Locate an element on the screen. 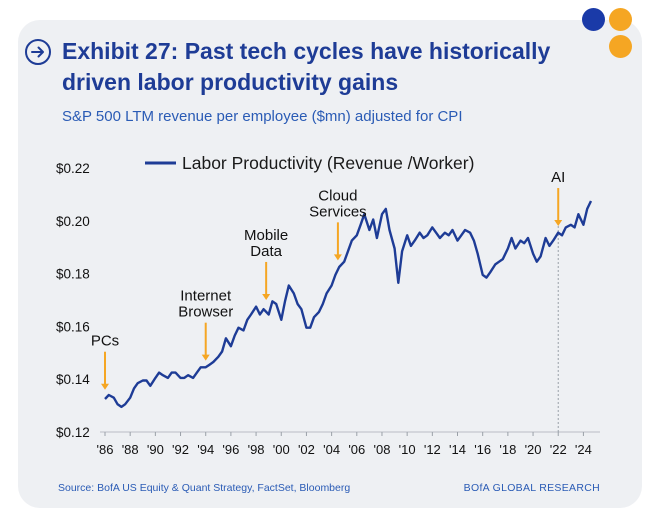 This screenshot has height=518, width=660. y-tick-label: $0.18 is located at coordinates (73, 274).